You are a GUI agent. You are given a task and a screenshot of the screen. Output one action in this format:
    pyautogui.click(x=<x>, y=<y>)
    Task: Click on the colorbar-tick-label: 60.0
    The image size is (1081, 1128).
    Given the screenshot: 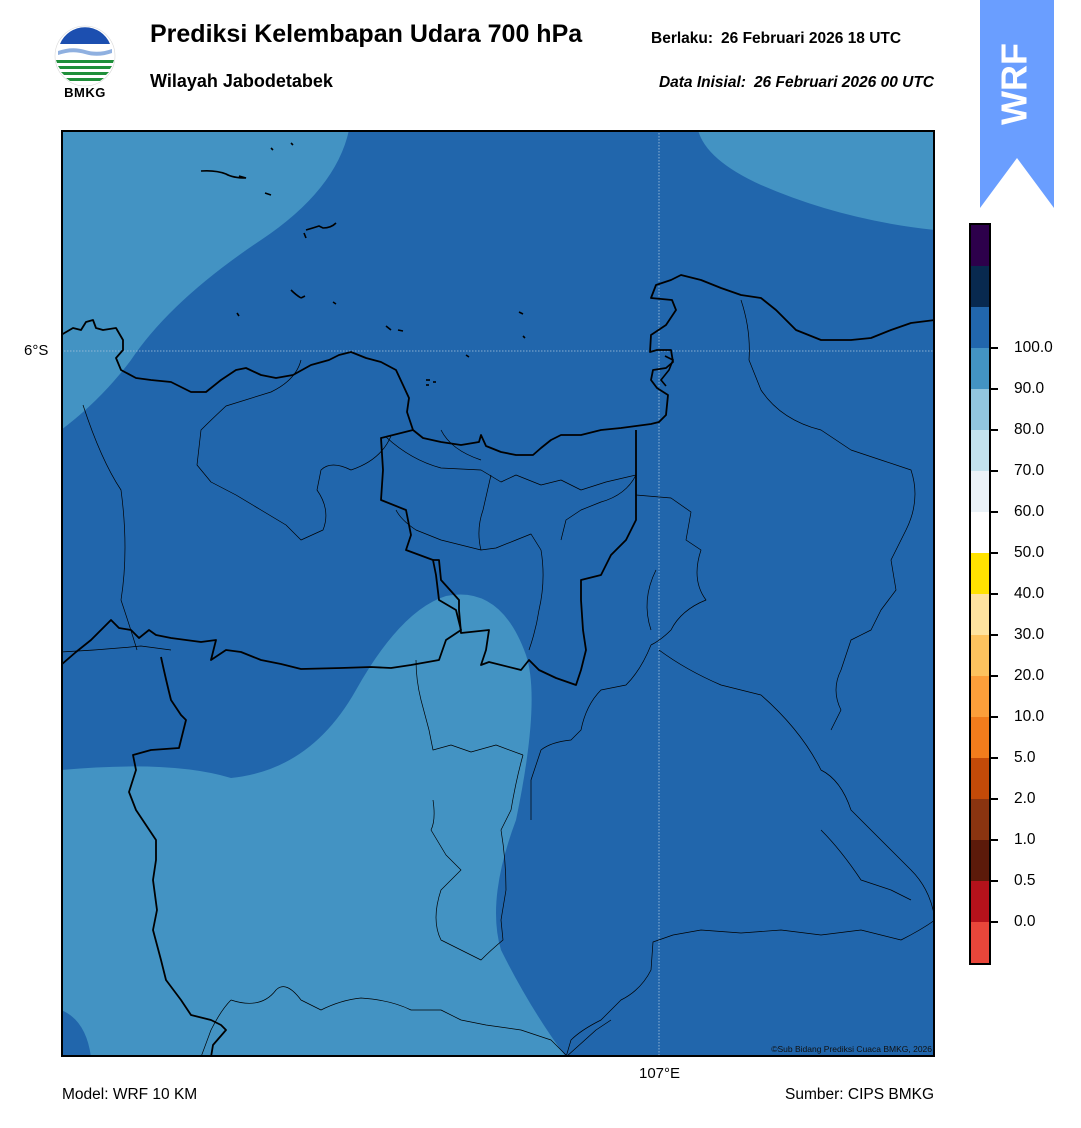 What is the action you would take?
    pyautogui.click(x=1029, y=511)
    